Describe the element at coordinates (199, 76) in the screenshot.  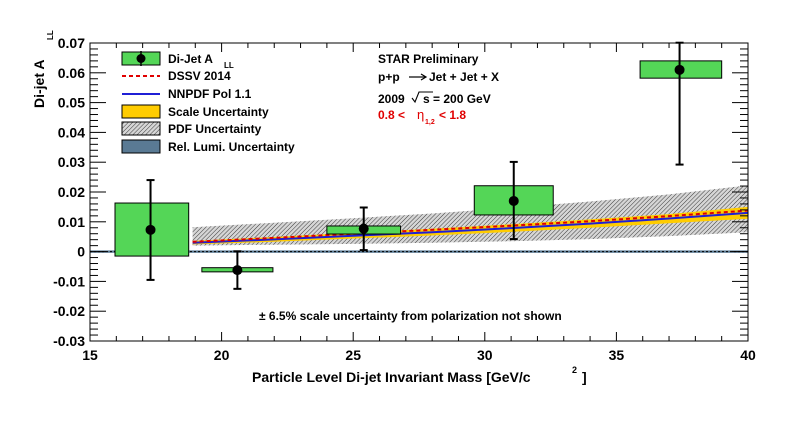
I see `legend-label-dssv: DSSV 2014` at that location.